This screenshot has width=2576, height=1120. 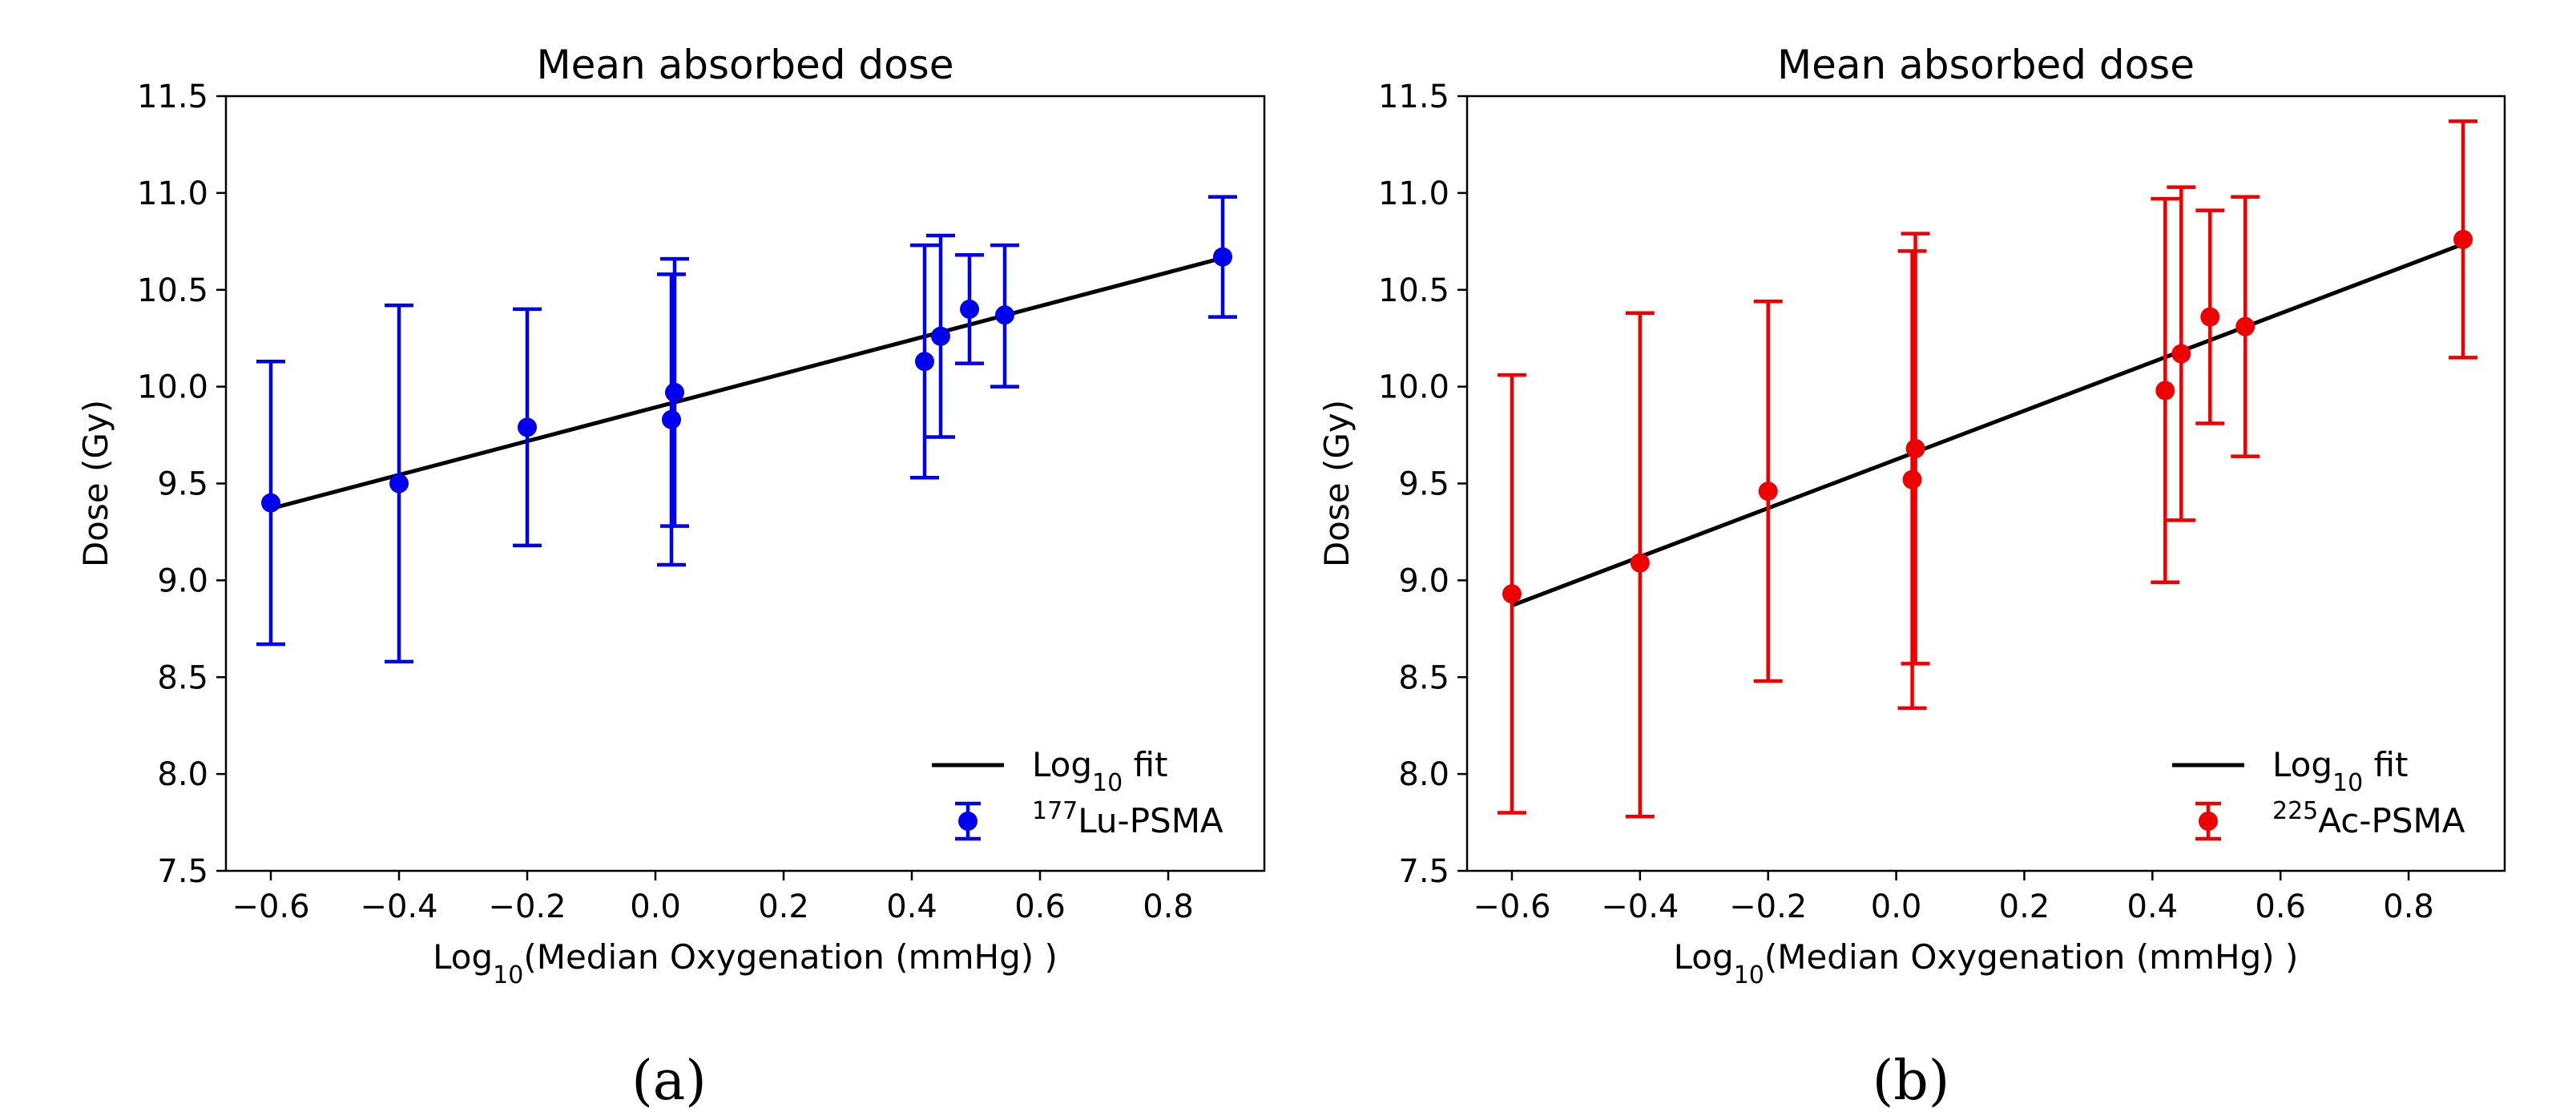 I want to click on panel-label: (a), so click(x=669, y=1081).